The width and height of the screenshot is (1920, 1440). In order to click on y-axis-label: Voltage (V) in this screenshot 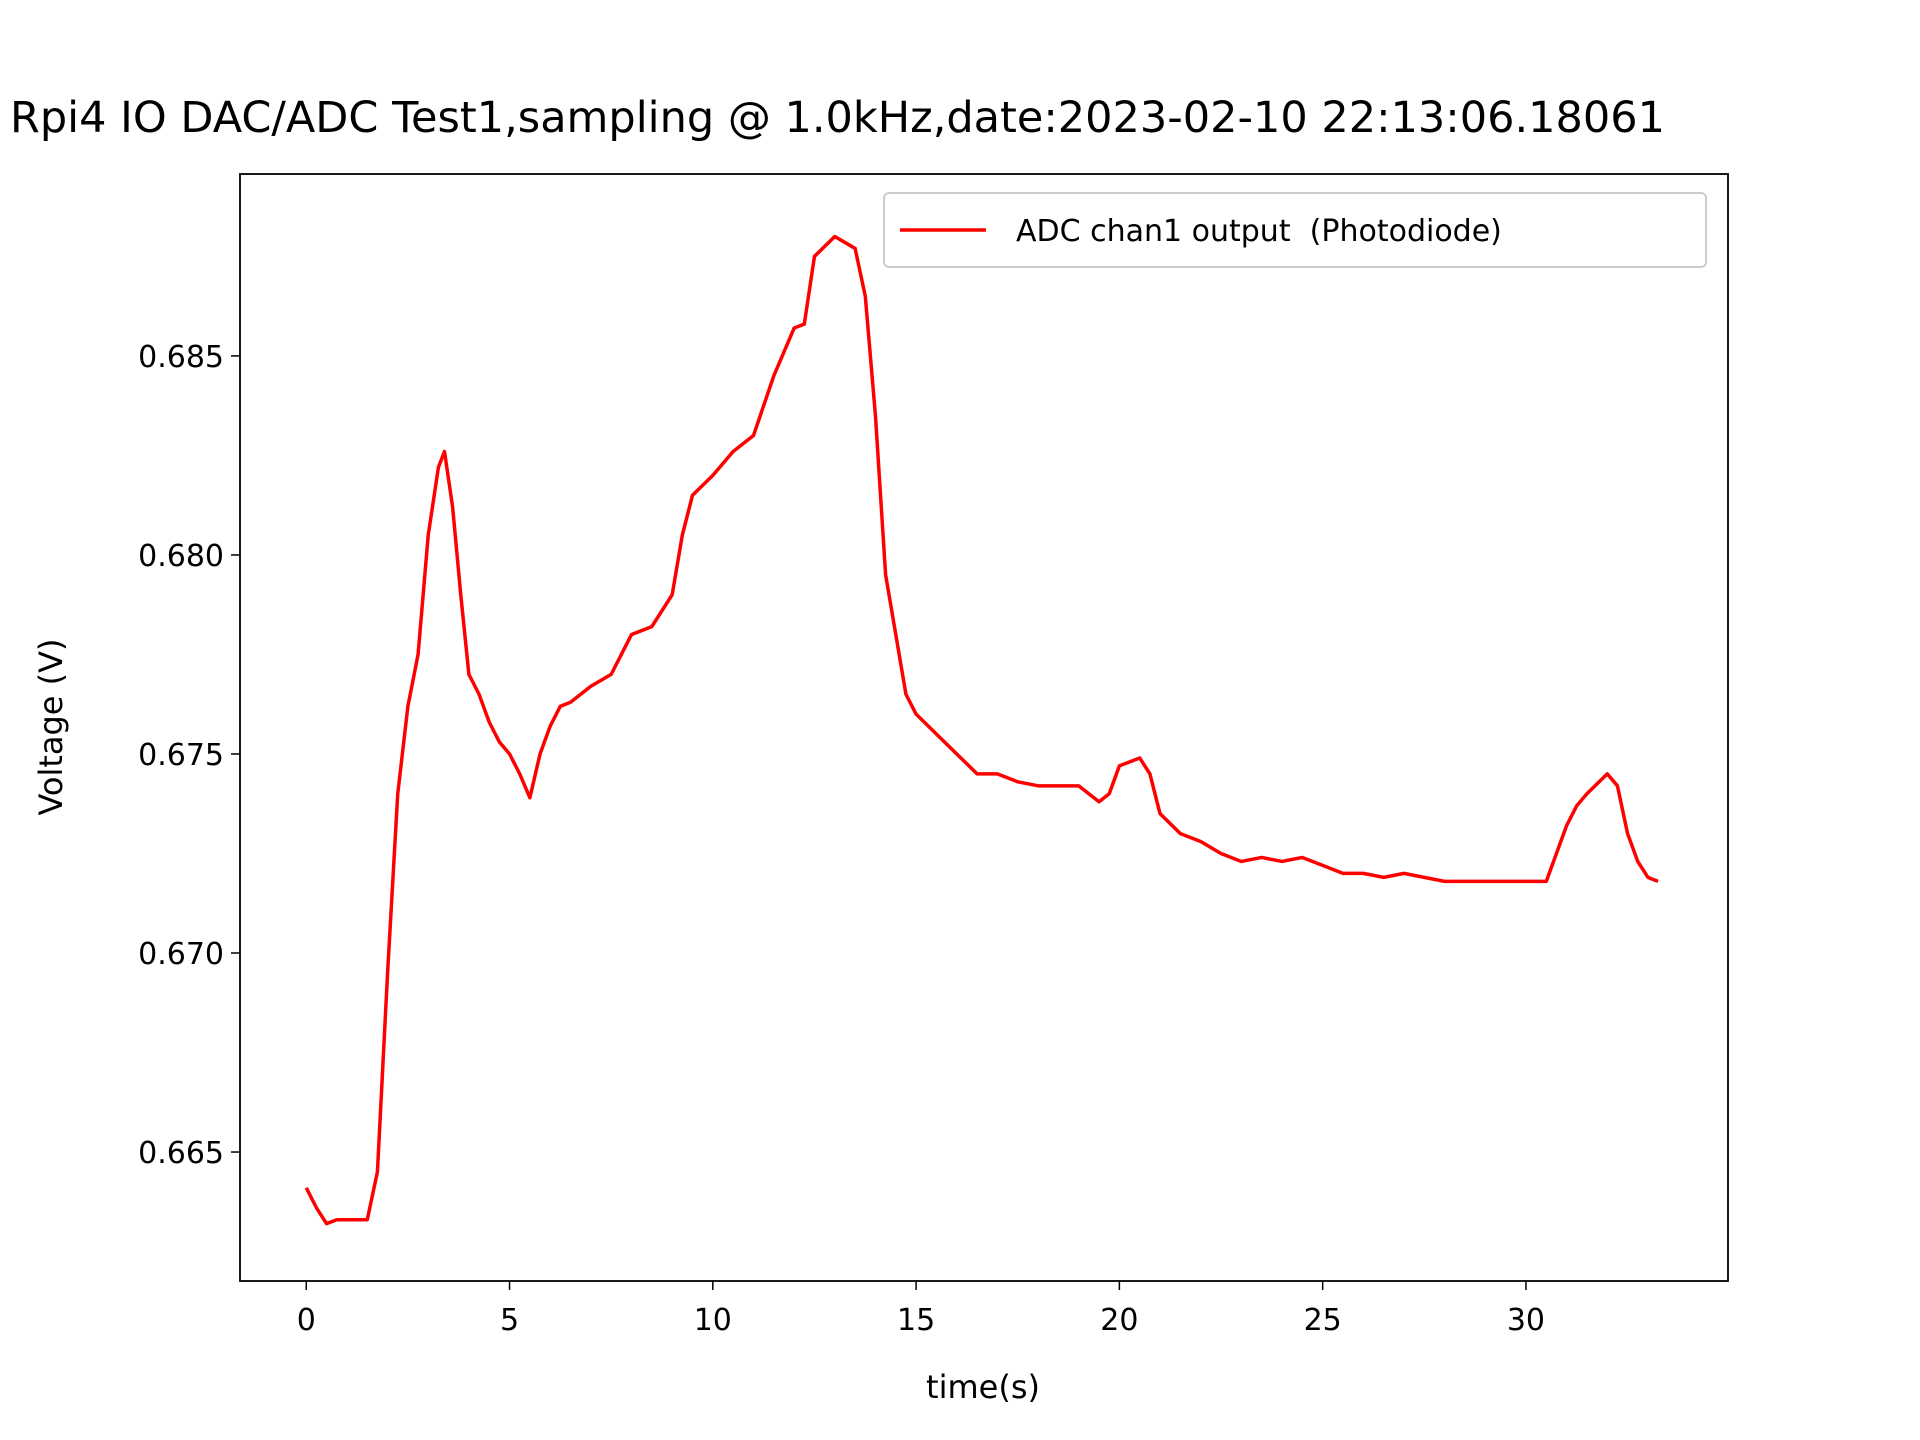, I will do `click(51, 726)`.